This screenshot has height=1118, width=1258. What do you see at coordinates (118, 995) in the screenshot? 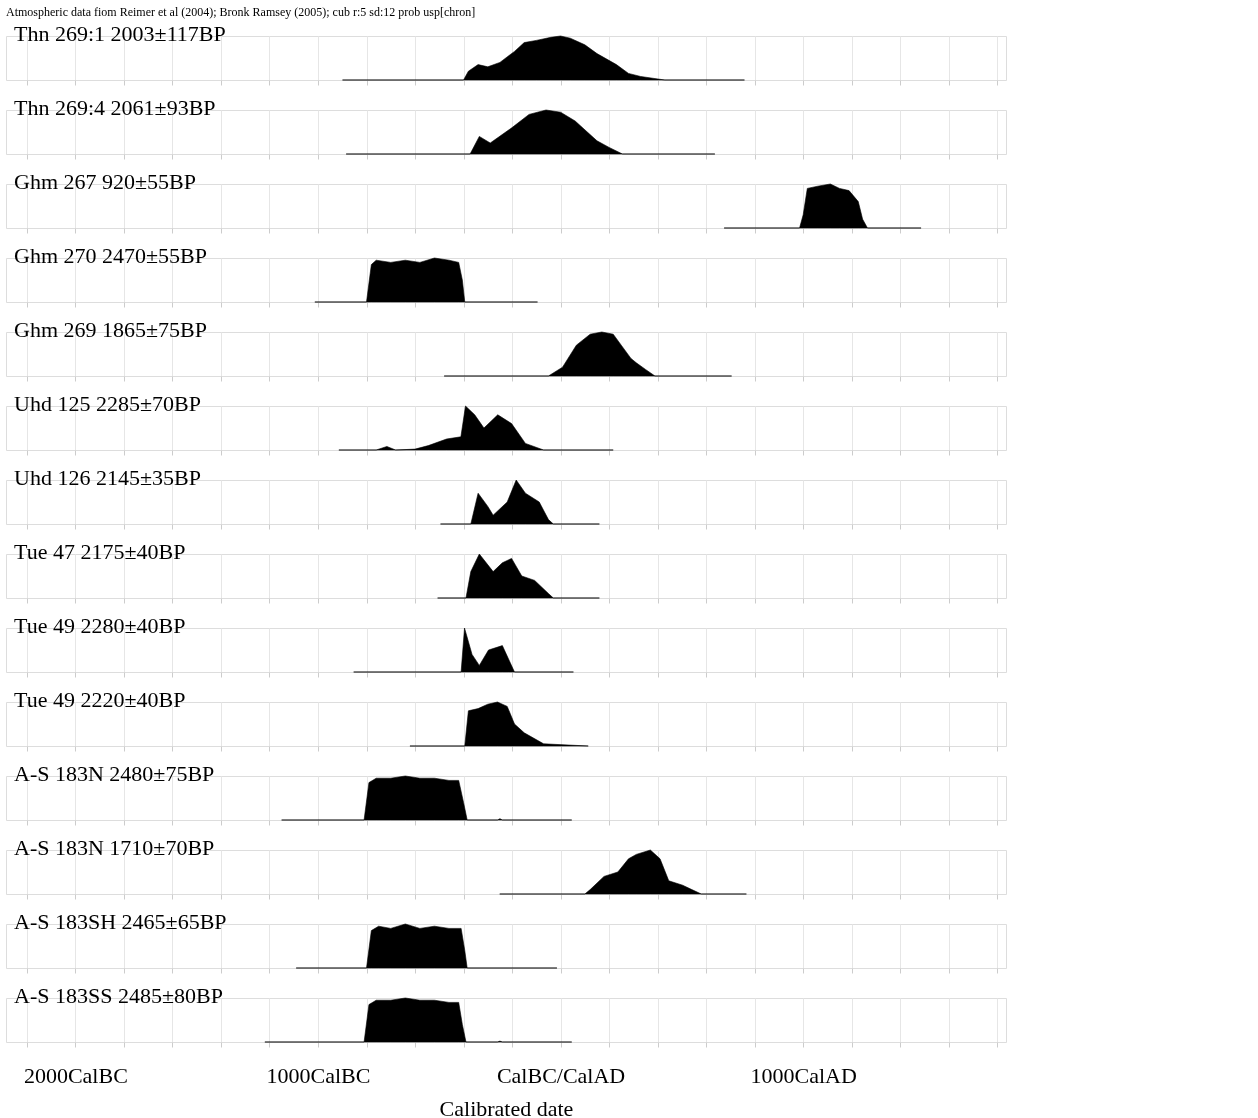
I see `text: A-S 183SS 2485±80BP` at bounding box center [118, 995].